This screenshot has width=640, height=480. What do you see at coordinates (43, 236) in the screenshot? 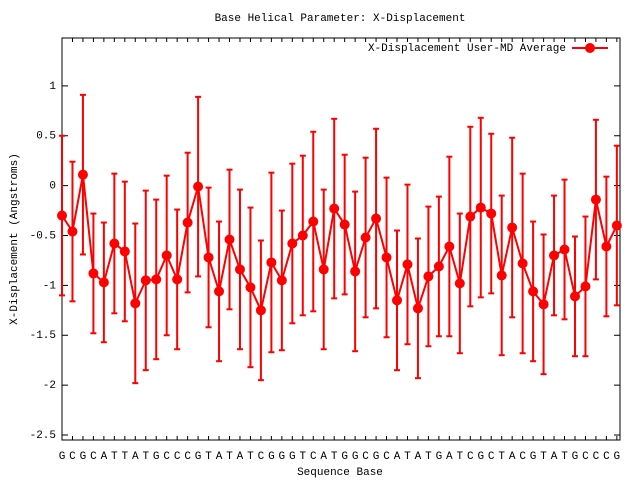
I see `y-tick-label: -0.5` at bounding box center [43, 236].